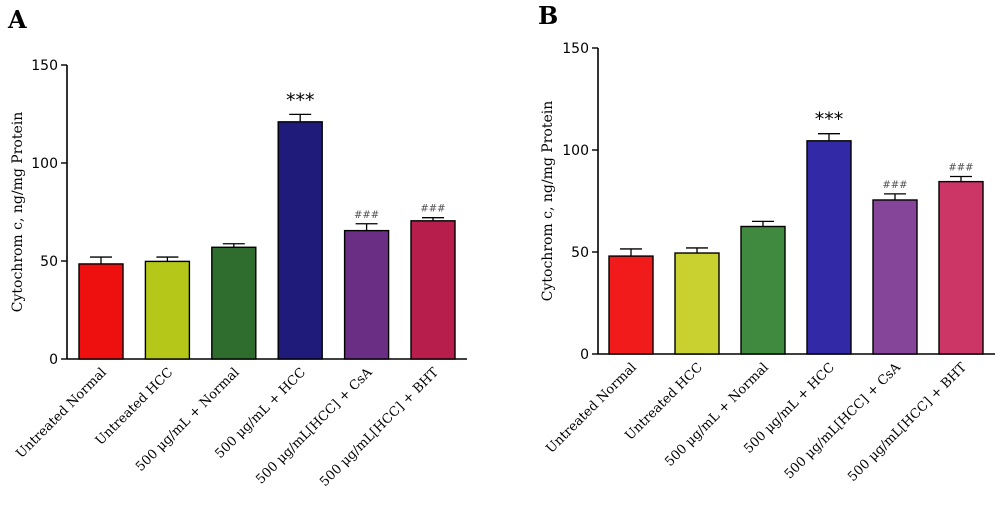 The image size is (1000, 506). What do you see at coordinates (17, 19) in the screenshot?
I see `panel-label: A` at bounding box center [17, 19].